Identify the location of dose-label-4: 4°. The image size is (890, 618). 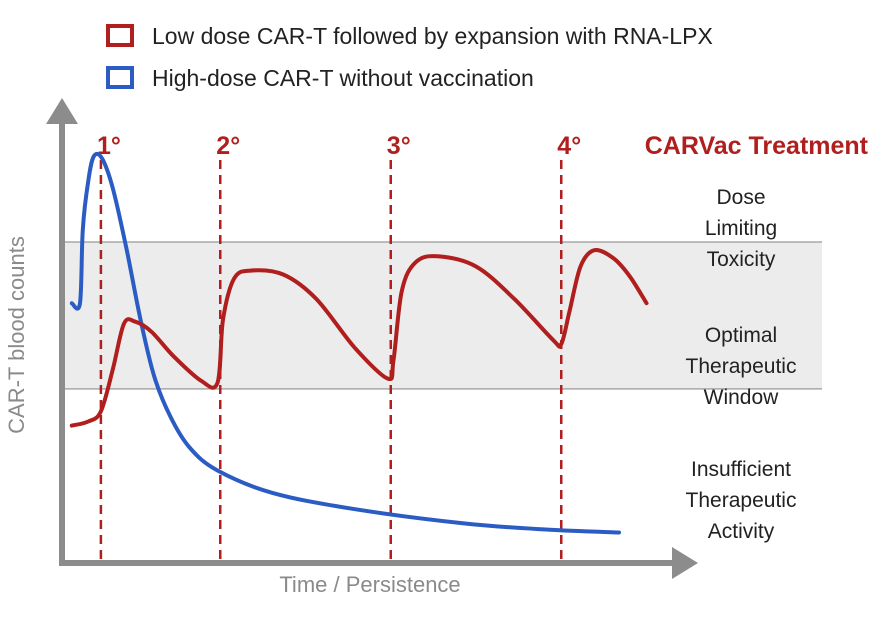
(569, 146).